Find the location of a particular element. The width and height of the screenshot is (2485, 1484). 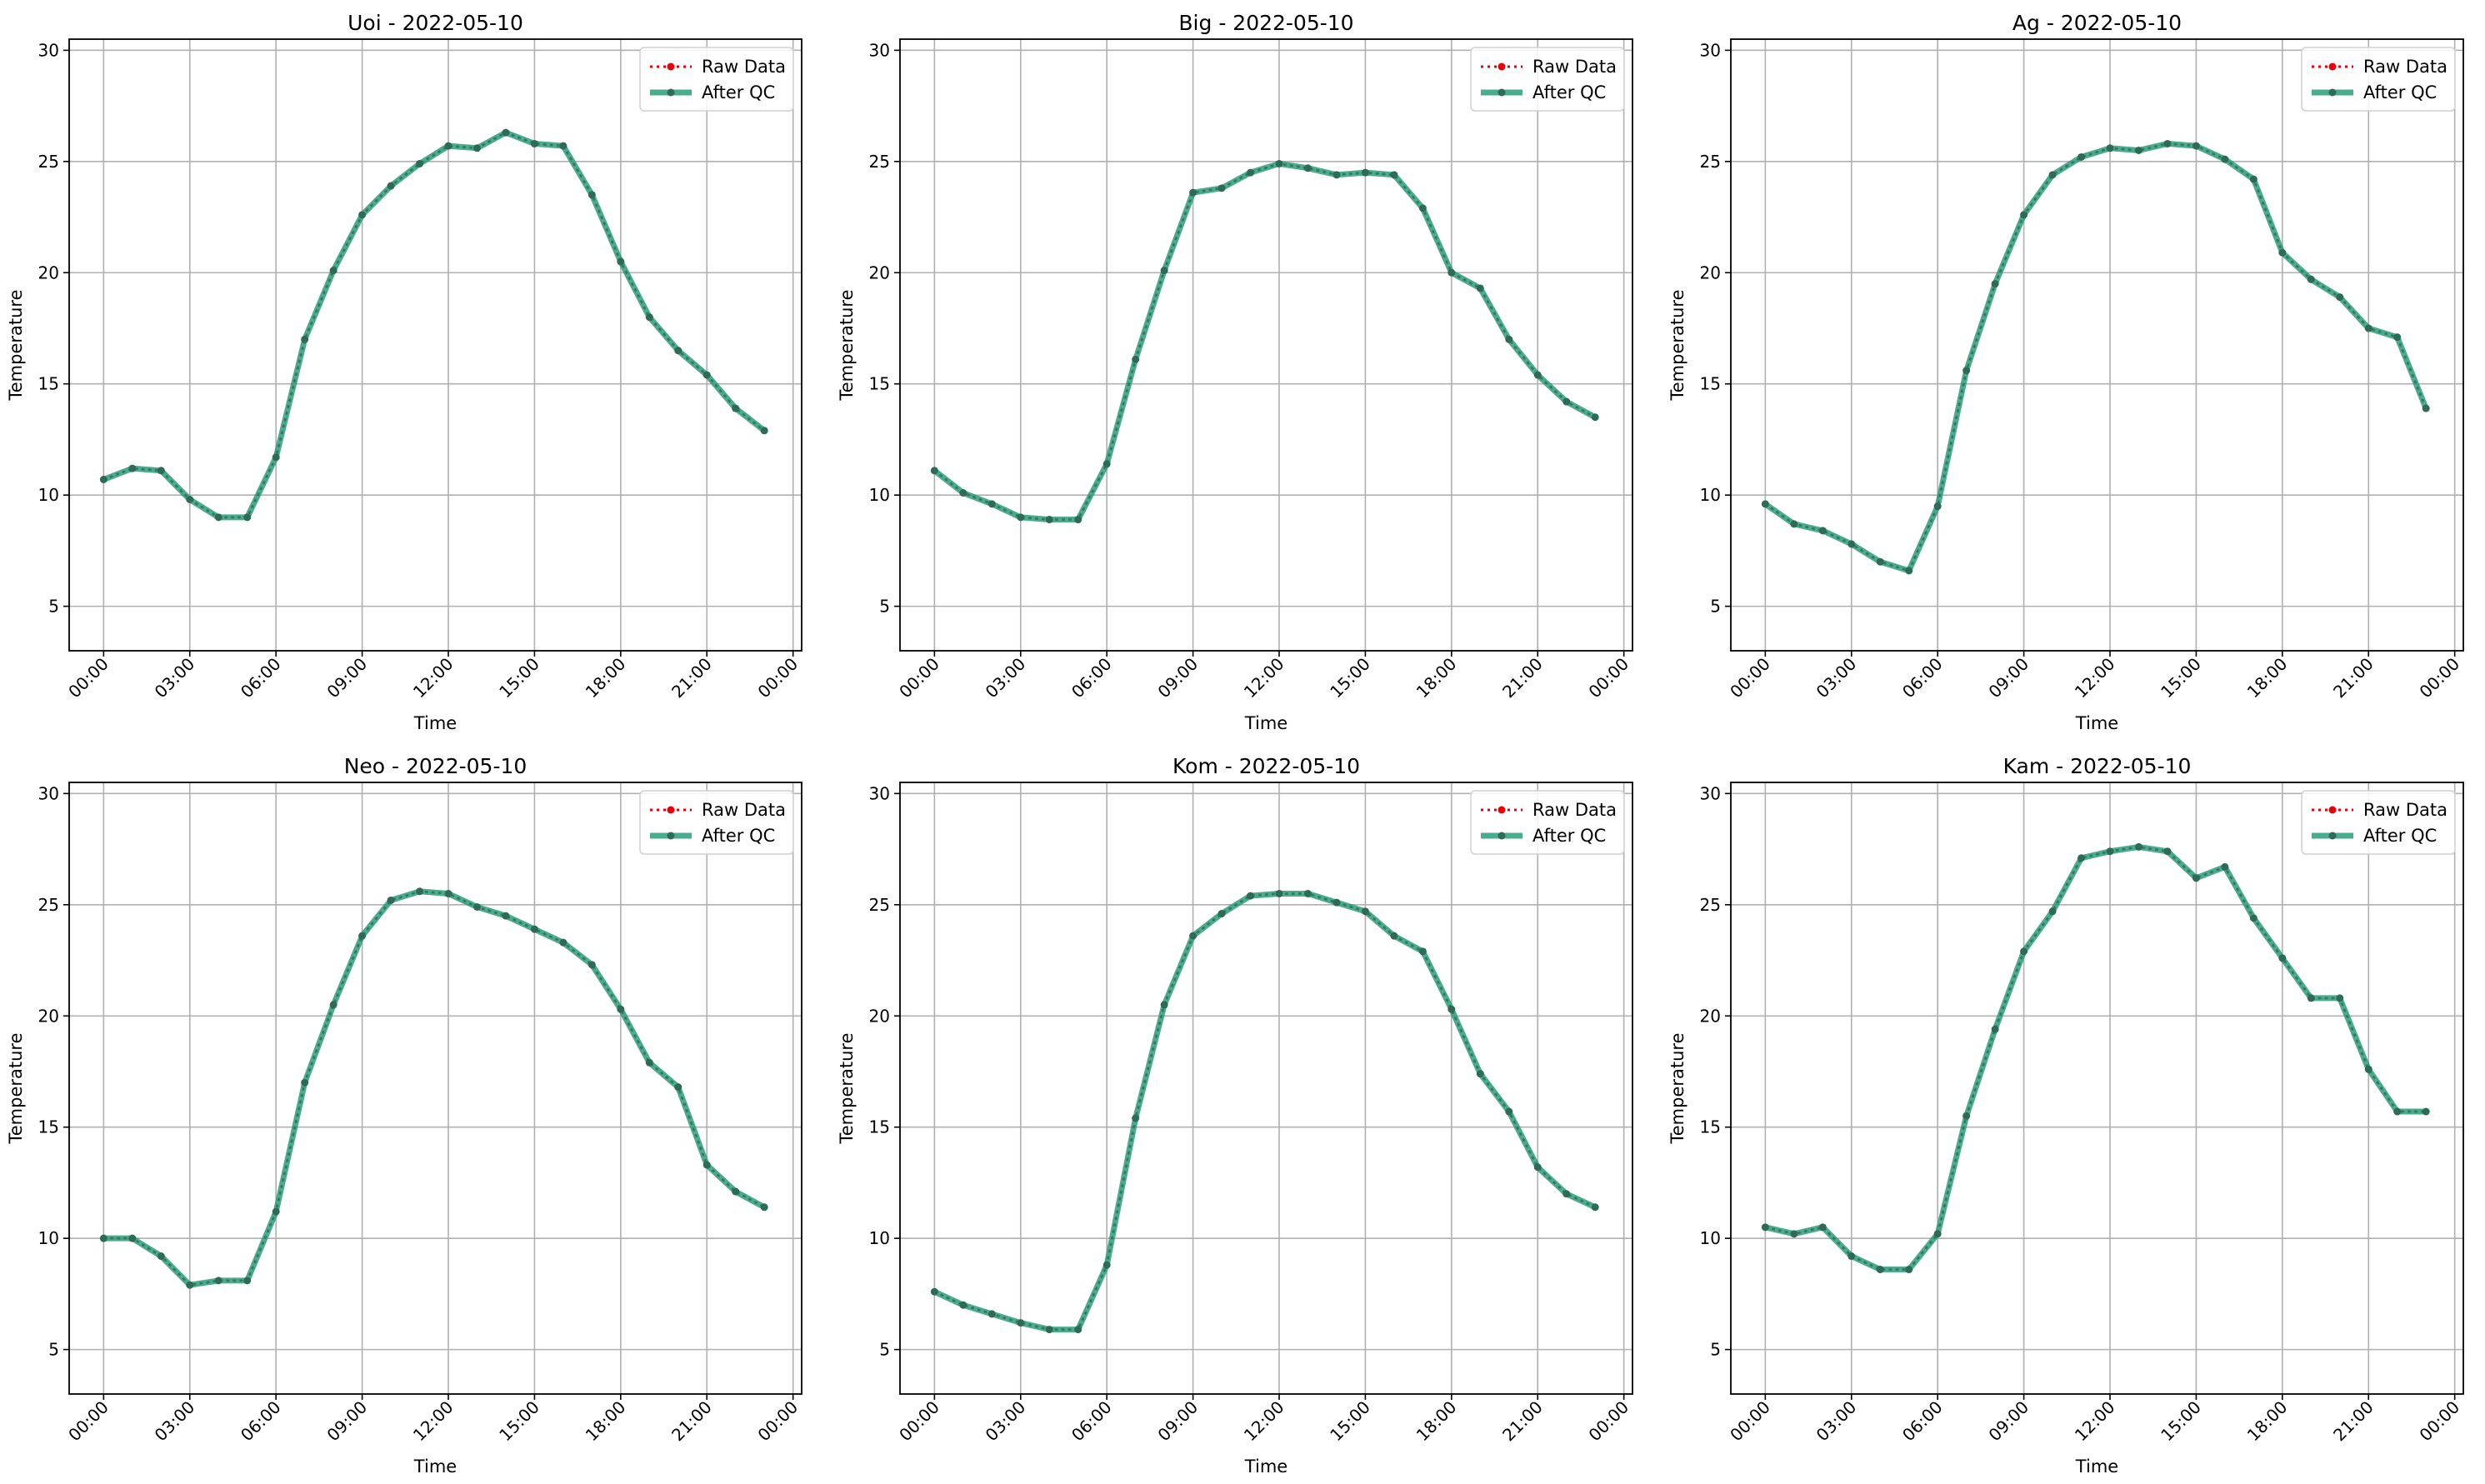

legend-raw-label: Raw Data is located at coordinates (2405, 810).